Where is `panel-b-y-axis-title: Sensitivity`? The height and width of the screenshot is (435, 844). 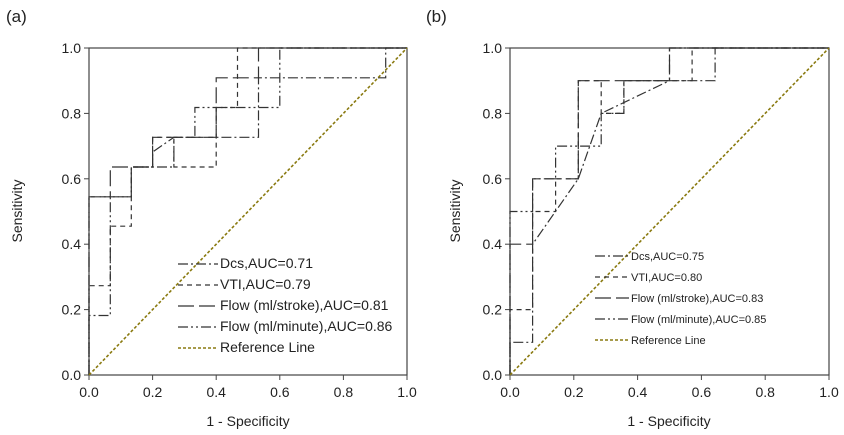
panel-b-y-axis-title: Sensitivity is located at coordinates (455, 210).